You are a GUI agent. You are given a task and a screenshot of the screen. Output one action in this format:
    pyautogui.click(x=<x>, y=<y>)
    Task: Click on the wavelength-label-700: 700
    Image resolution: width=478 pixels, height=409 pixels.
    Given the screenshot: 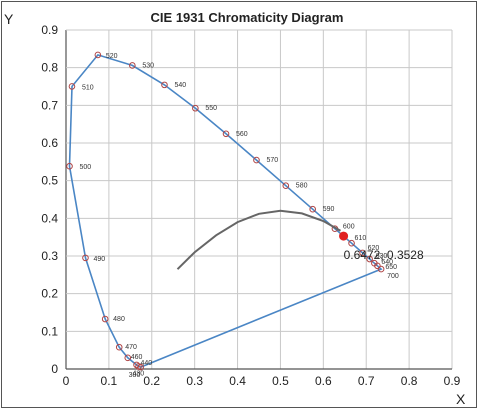 What is the action you would take?
    pyautogui.click(x=393, y=276)
    